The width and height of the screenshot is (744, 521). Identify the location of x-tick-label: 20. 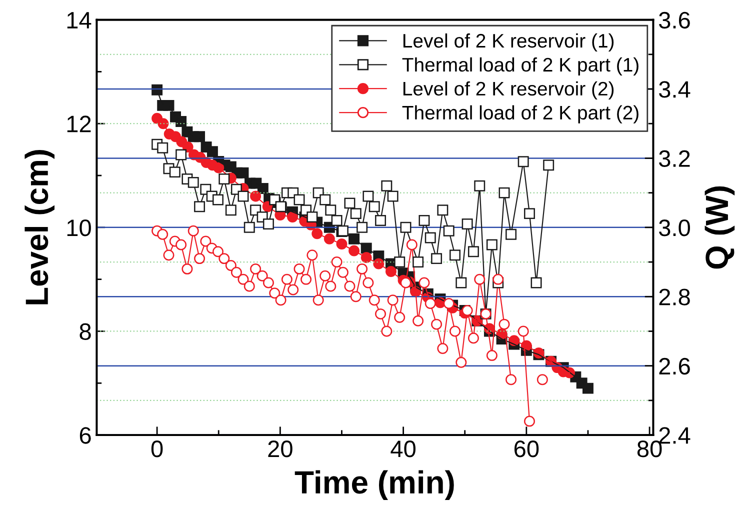
(280, 449).